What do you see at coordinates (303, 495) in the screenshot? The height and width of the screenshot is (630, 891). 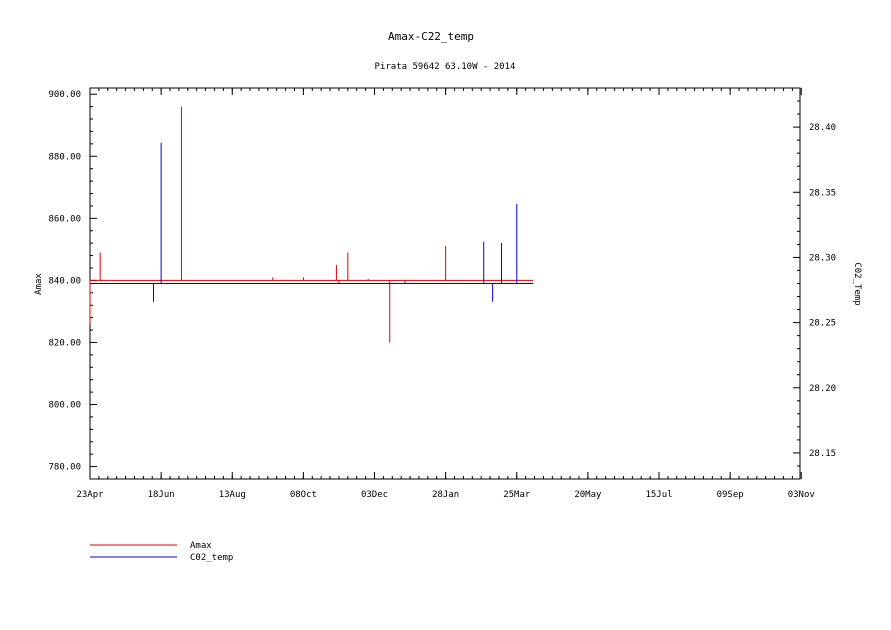 I see `x-tick-label: 08Oct` at bounding box center [303, 495].